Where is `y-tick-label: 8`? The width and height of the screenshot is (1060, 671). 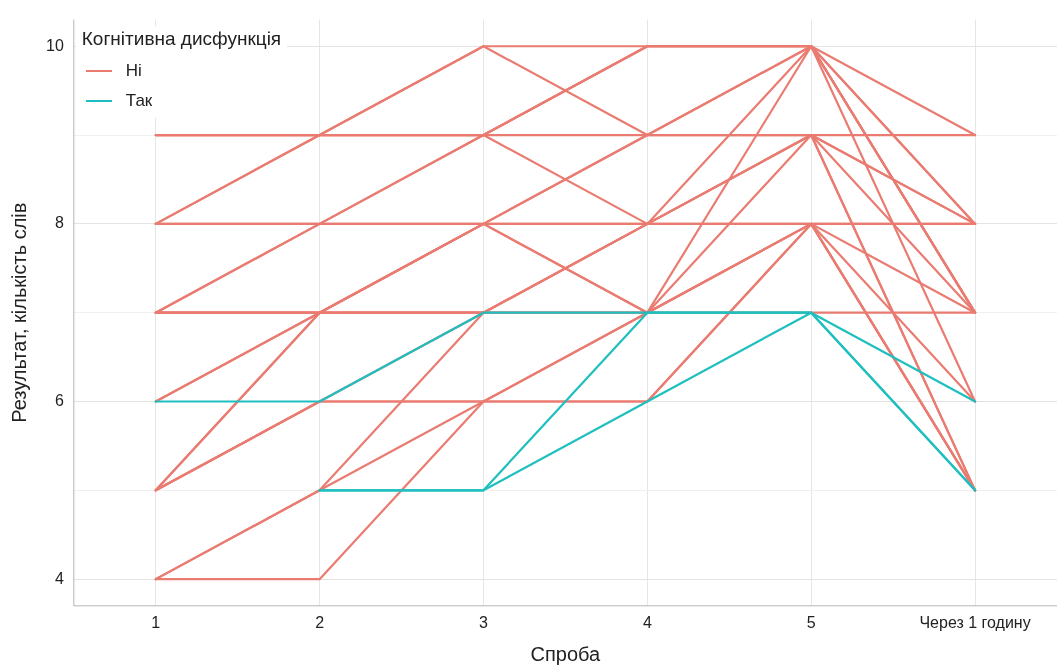
y-tick-label: 8 is located at coordinates (59, 223).